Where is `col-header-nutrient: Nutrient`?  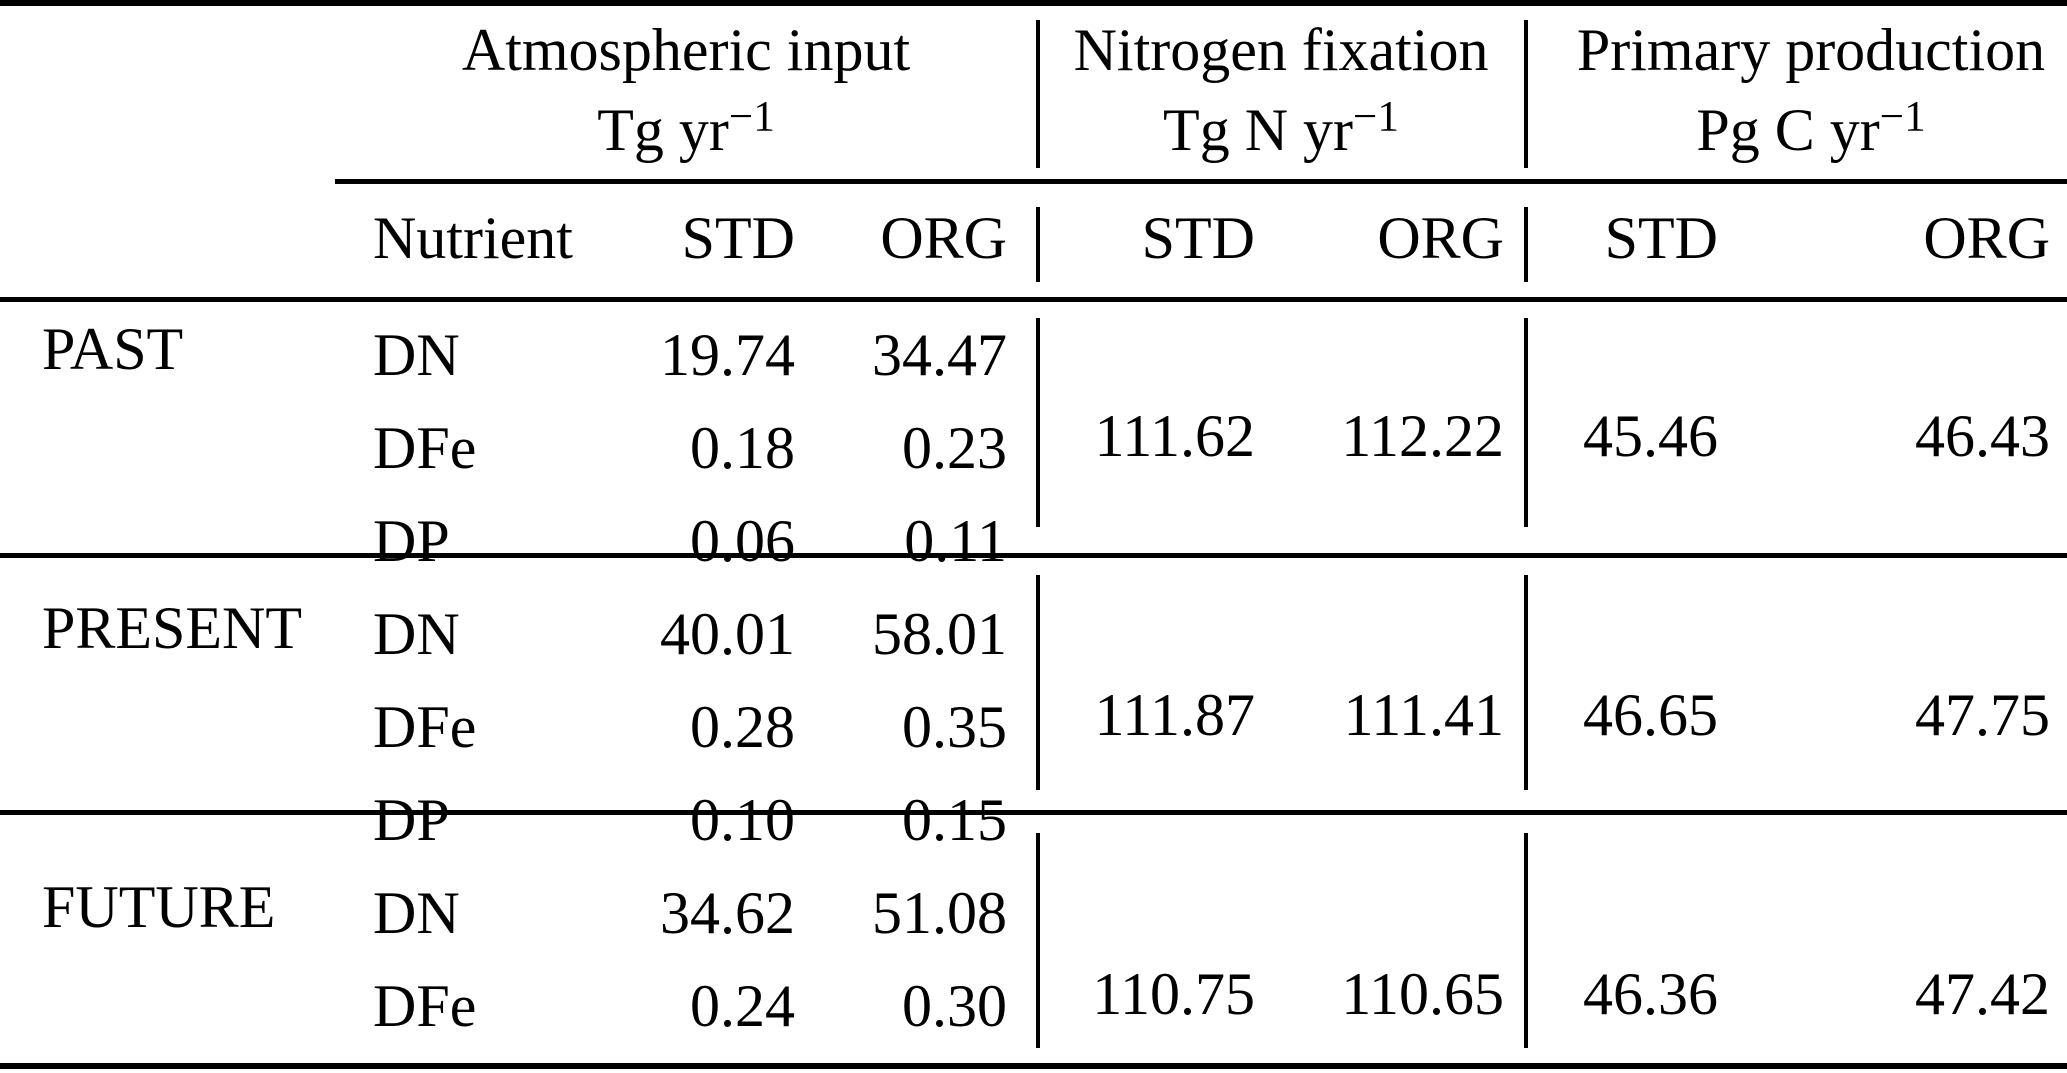
col-header-nutrient: Nutrient is located at coordinates (473, 237).